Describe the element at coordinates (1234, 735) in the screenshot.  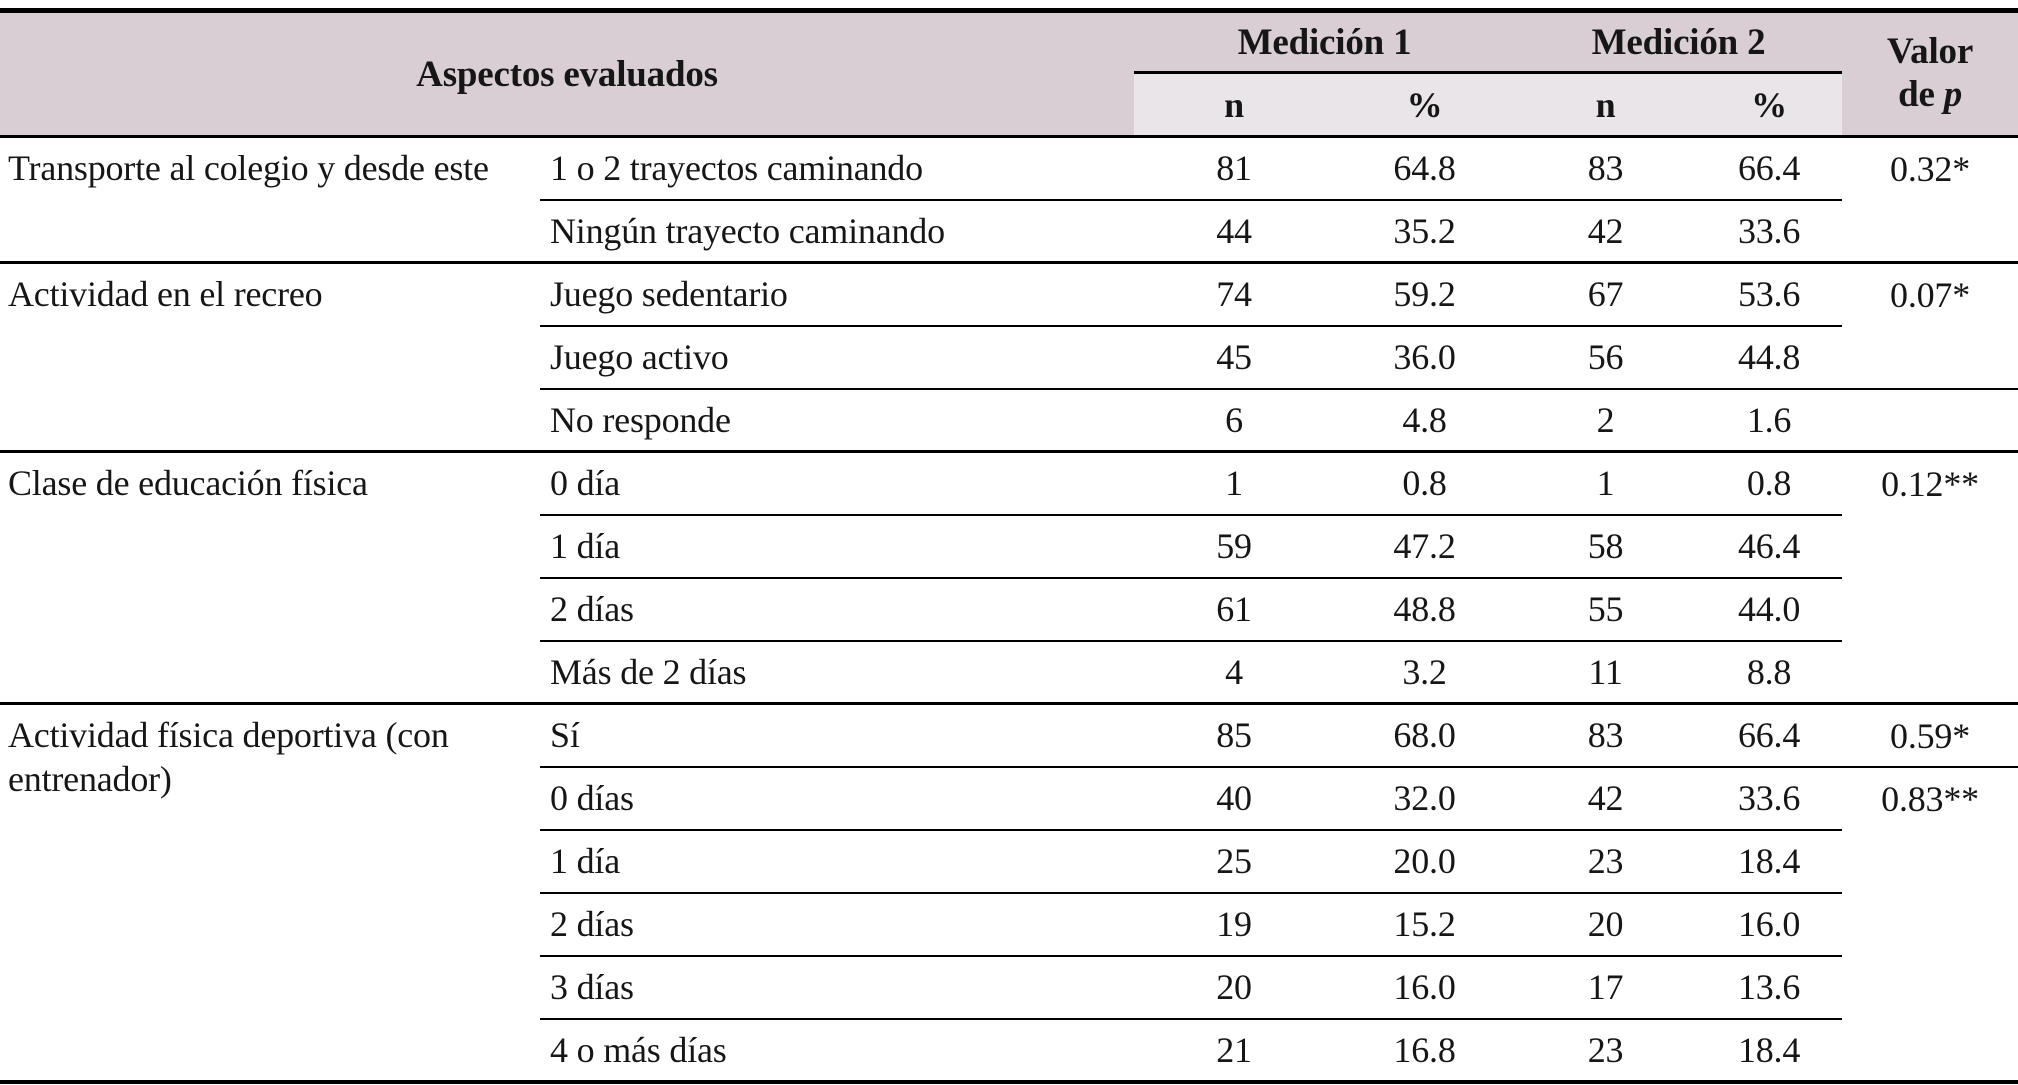
I see `n-medicion1-cell: 85` at that location.